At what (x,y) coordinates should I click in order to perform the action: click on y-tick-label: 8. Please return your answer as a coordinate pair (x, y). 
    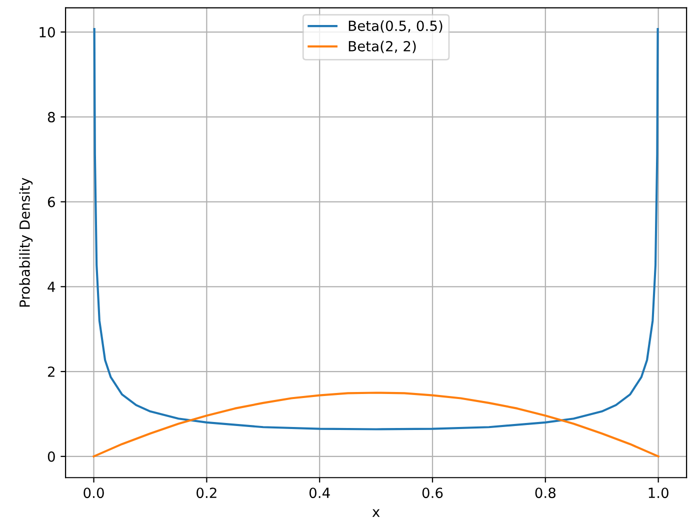
    Looking at the image, I should click on (51, 117).